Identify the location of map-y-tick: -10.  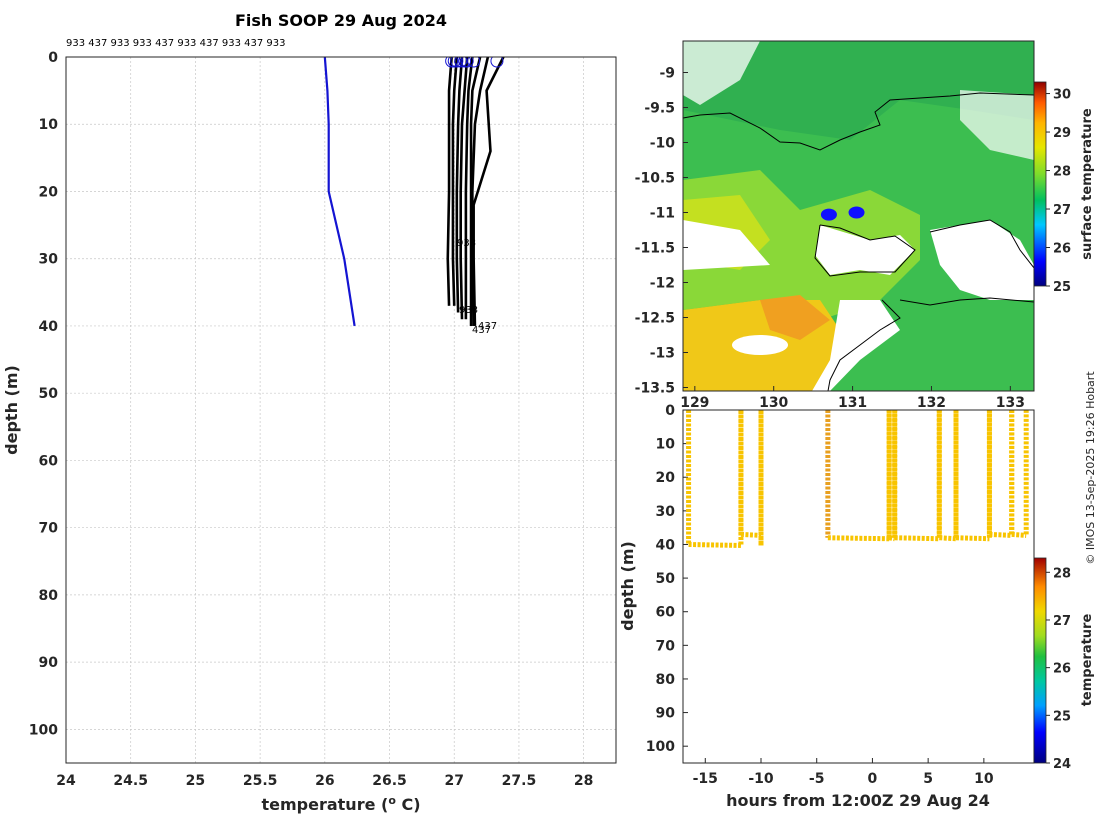
(663, 144).